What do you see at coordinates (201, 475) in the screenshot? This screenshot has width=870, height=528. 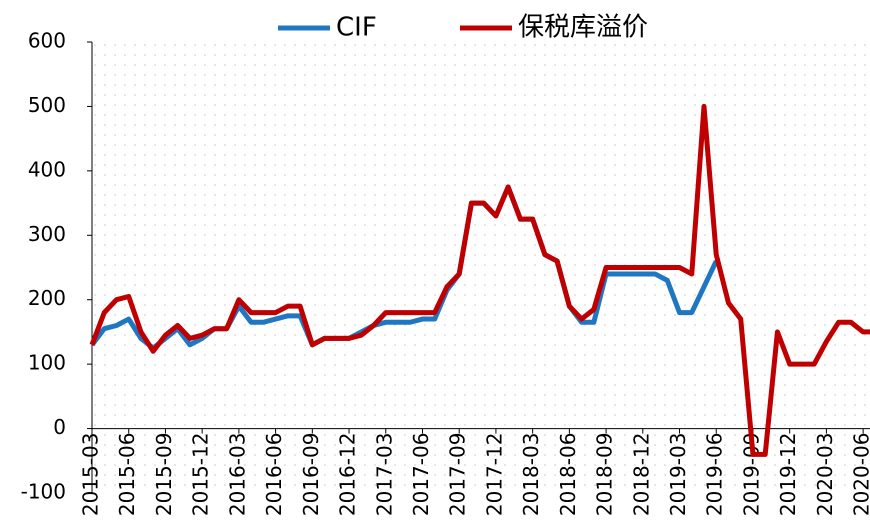 I see `x-tick-label: 2015-12` at bounding box center [201, 475].